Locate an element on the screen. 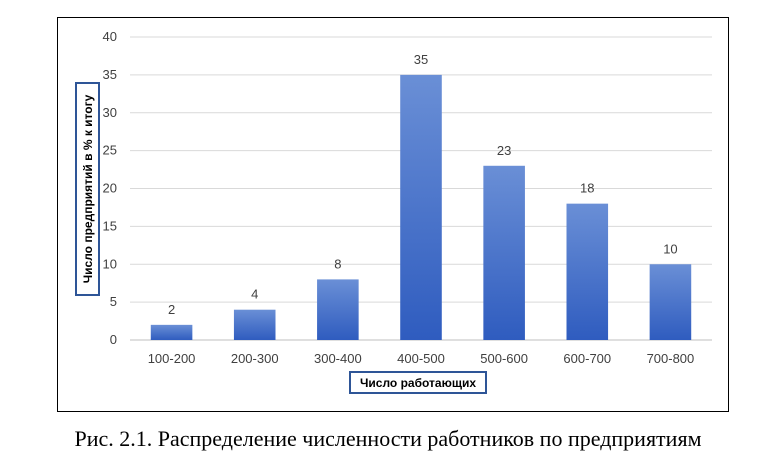 This screenshot has height=476, width=776. x-tick-label: 400-500 is located at coordinates (421, 358).